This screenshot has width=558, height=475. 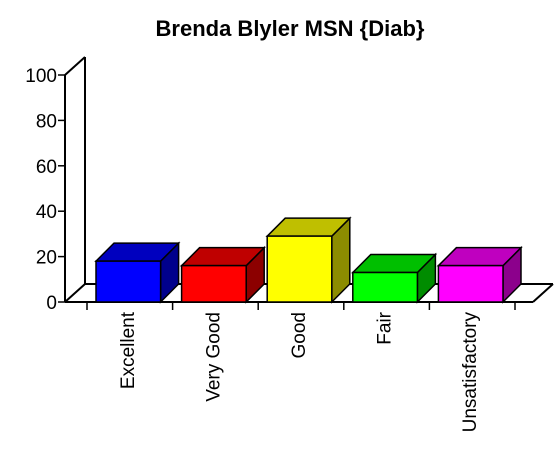 What do you see at coordinates (128, 350) in the screenshot?
I see `x-tick-label: Excellent` at bounding box center [128, 350].